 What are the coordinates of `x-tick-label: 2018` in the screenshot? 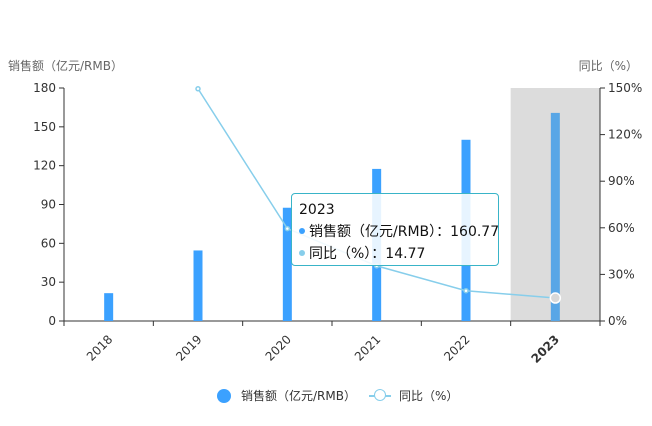 It's located at (99, 347).